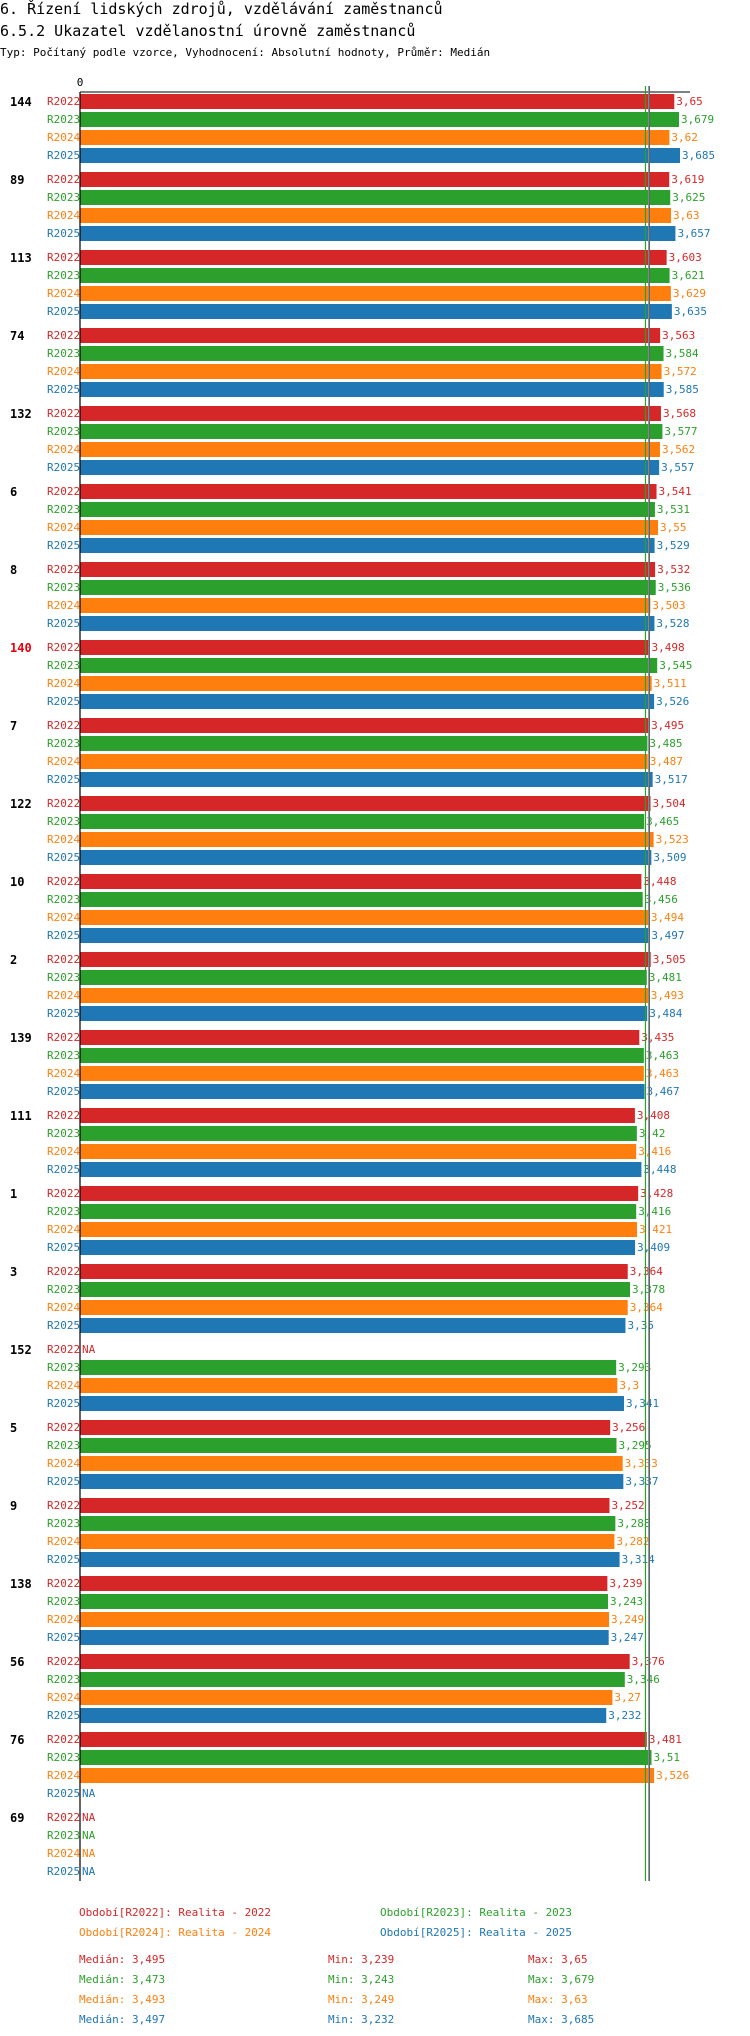  What do you see at coordinates (669, 803) in the screenshot?
I see `value-label-122-r2022: 3,504` at bounding box center [669, 803].